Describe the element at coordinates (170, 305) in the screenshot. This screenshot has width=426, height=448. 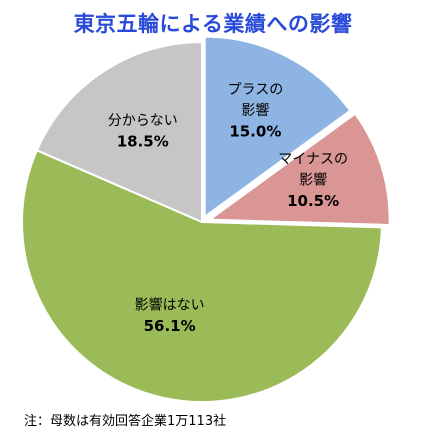
I see `slice-category-label: 影響はない` at that location.